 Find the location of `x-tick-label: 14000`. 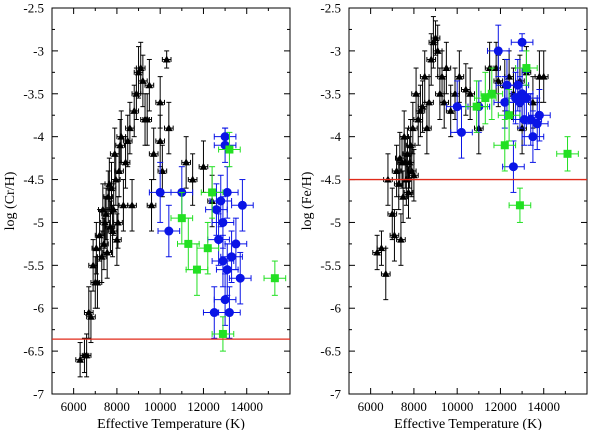

x-tick-label: 14000 is located at coordinates (246, 406).